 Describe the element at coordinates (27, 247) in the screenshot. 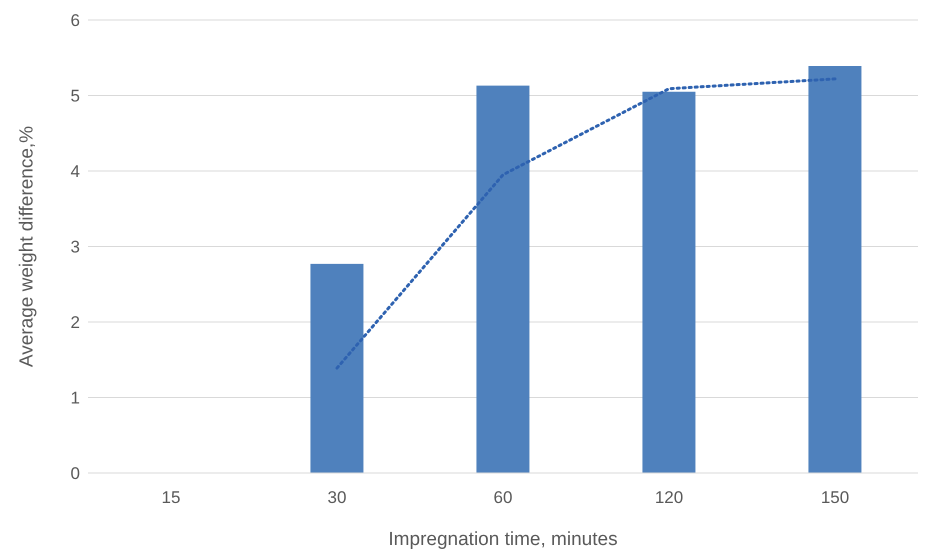

I see `y-axis-title: Average weight difference,%` at that location.